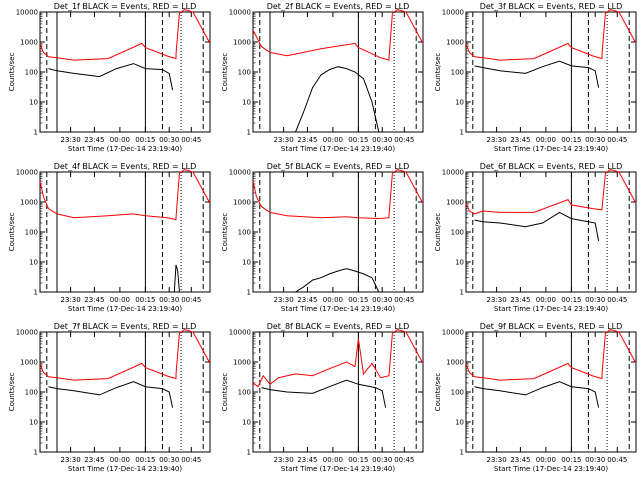  I want to click on chart-title: Det_9f BLACK = Events, RED = LLD, so click(551, 326).